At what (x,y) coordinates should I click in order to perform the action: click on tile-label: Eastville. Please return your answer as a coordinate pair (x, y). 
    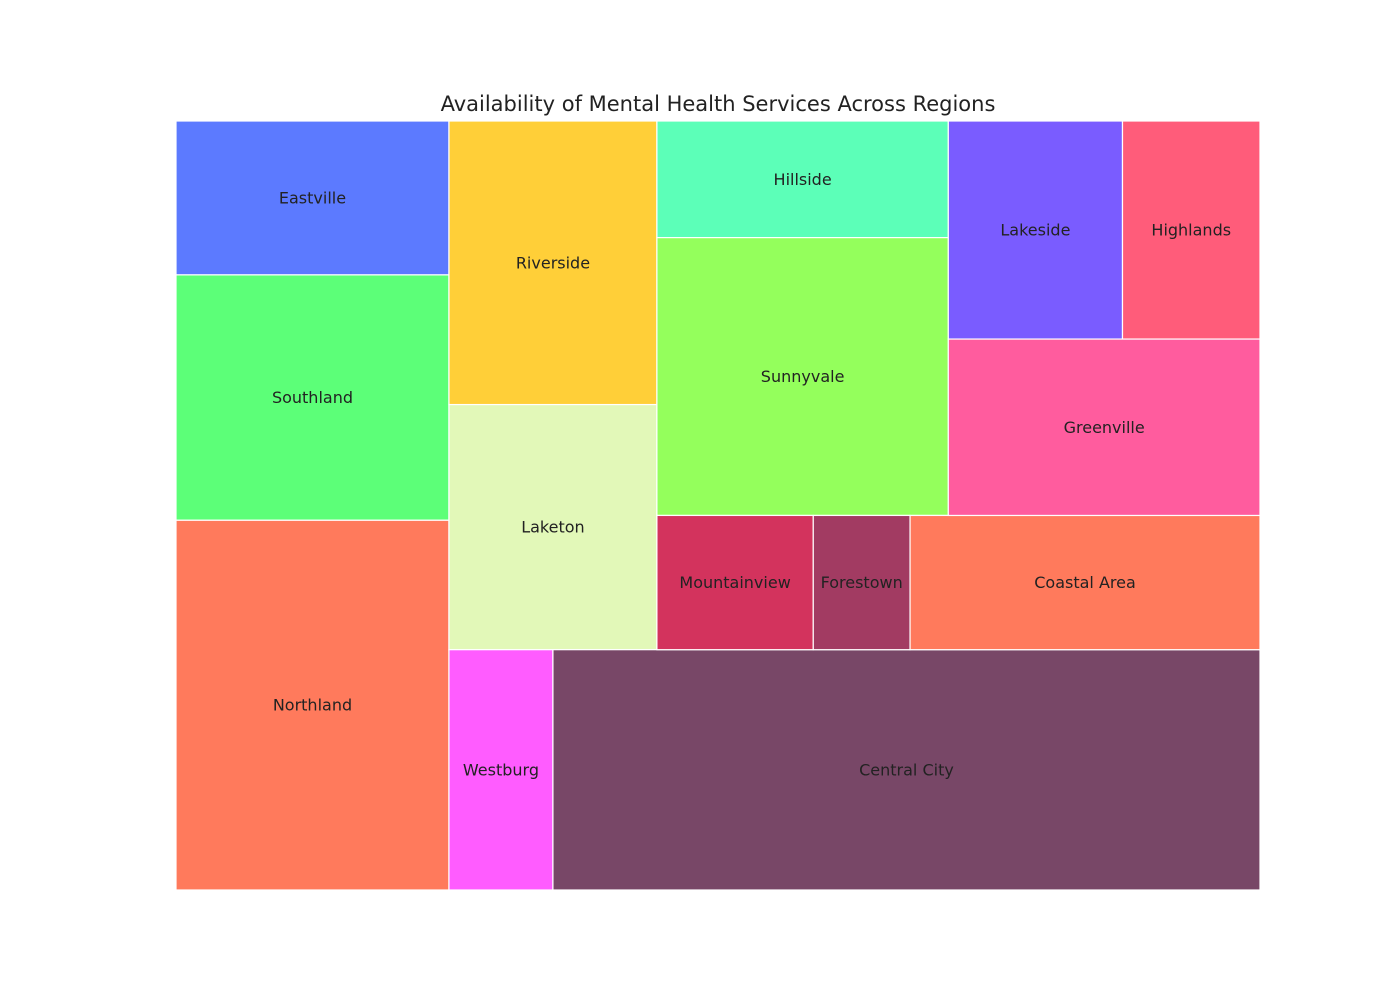
    Looking at the image, I should click on (312, 197).